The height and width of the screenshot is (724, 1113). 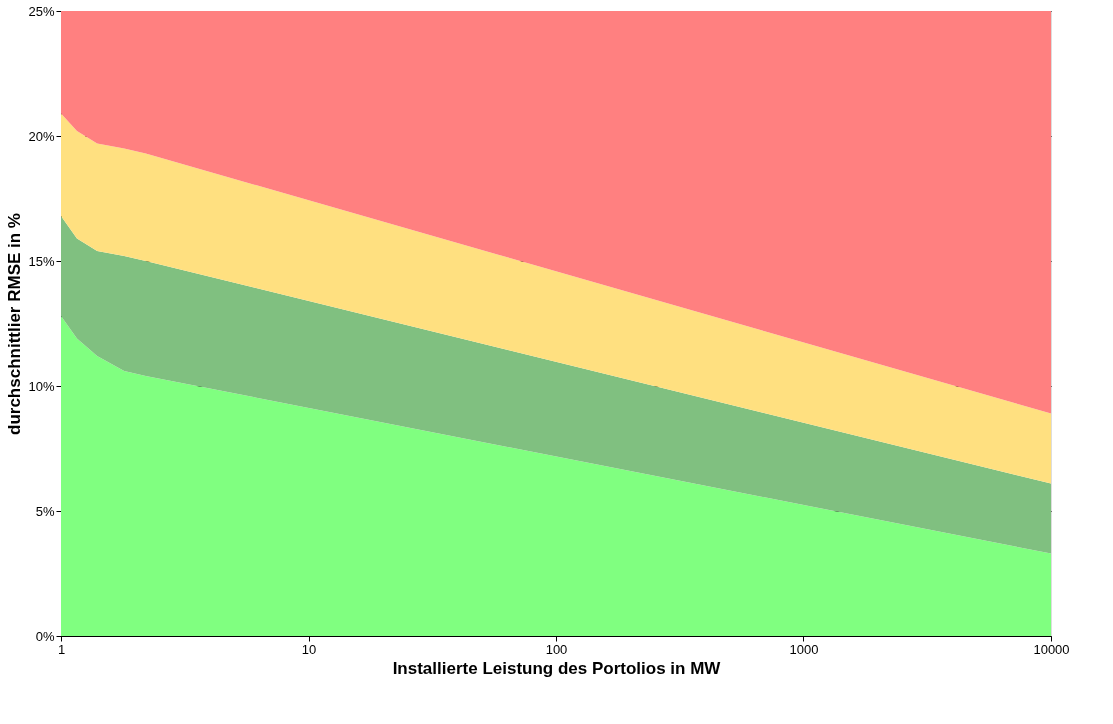 What do you see at coordinates (556, 649) in the screenshot?
I see `x-tick-label: 100` at bounding box center [556, 649].